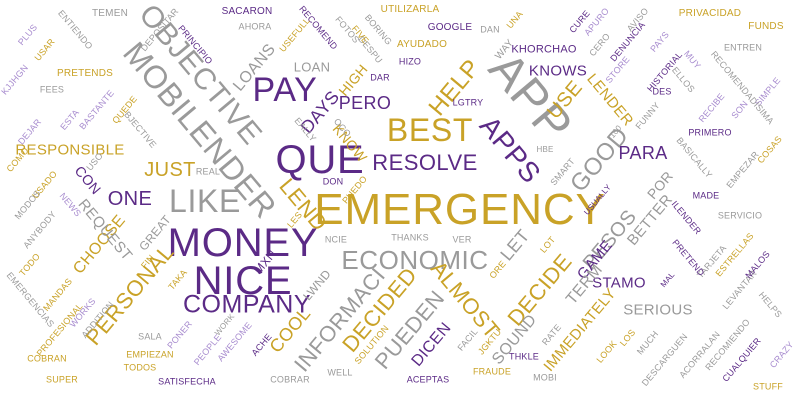  I want to click on word: DES, so click(662, 91).